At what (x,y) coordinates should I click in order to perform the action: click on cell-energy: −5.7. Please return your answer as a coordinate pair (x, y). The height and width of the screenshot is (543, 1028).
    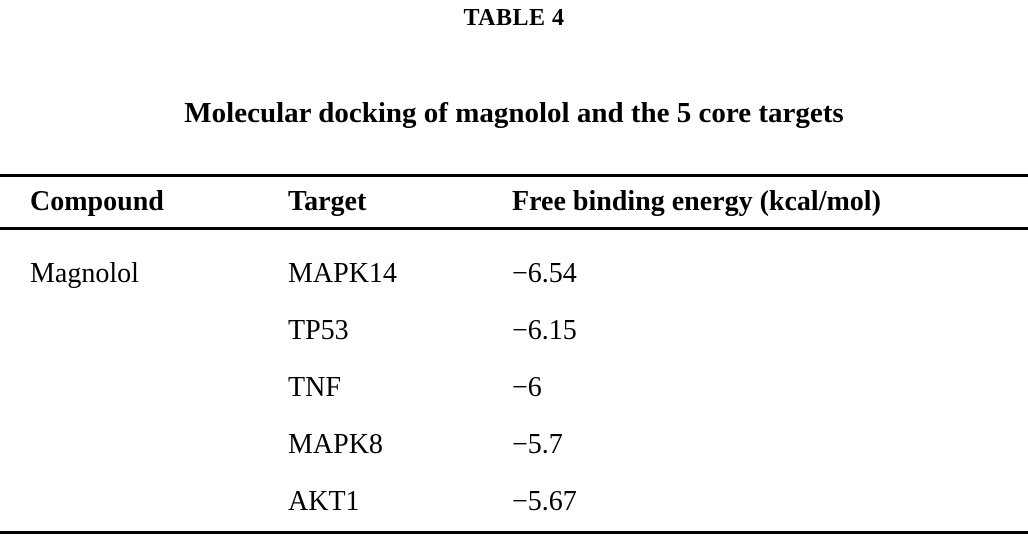
    Looking at the image, I should click on (537, 445).